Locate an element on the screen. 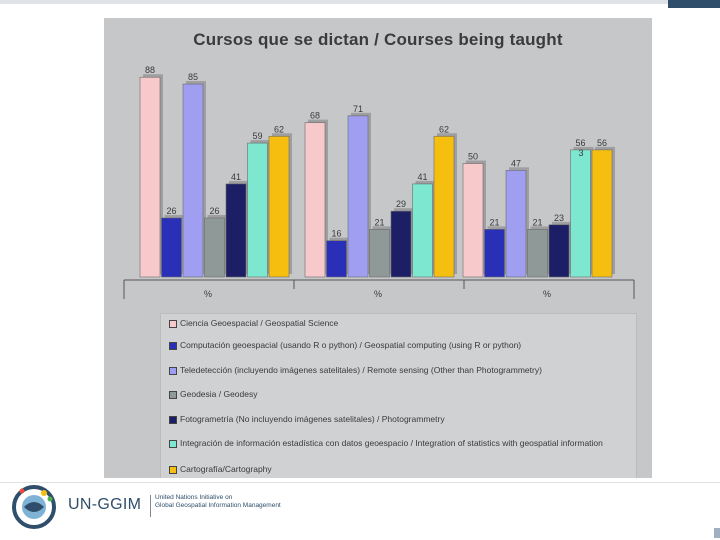 This screenshot has height=540, width=720. footer-subtitle-line1: United Nations Initiative on is located at coordinates (194, 497).